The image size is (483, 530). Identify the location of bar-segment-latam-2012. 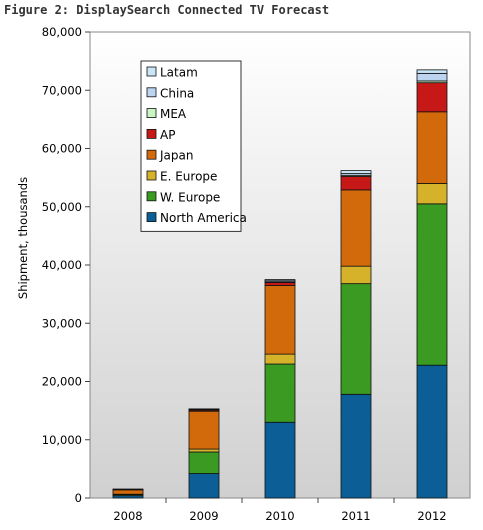
(432, 71).